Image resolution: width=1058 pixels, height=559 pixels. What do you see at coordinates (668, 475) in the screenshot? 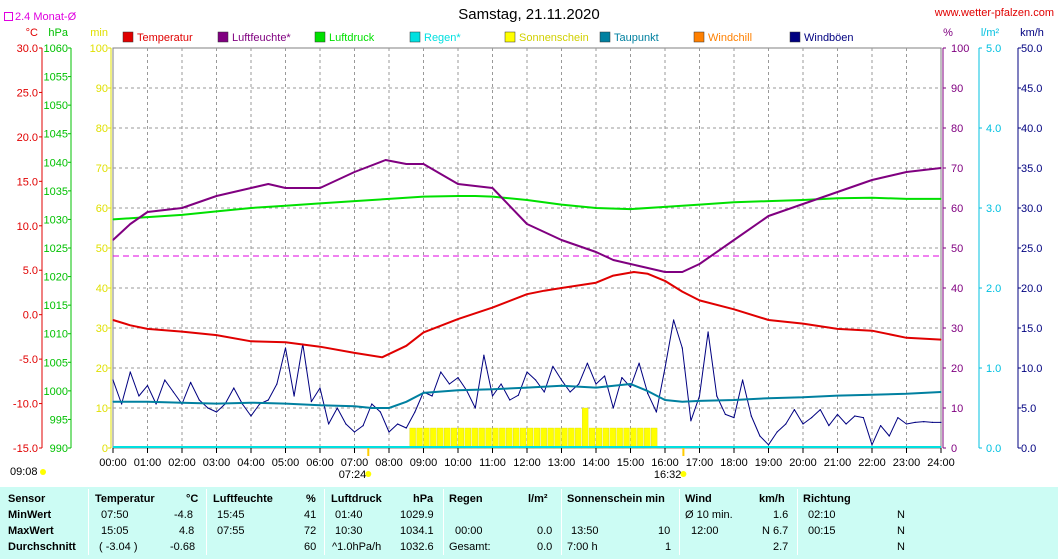
I see `sunset-label: 16:32` at bounding box center [668, 475].